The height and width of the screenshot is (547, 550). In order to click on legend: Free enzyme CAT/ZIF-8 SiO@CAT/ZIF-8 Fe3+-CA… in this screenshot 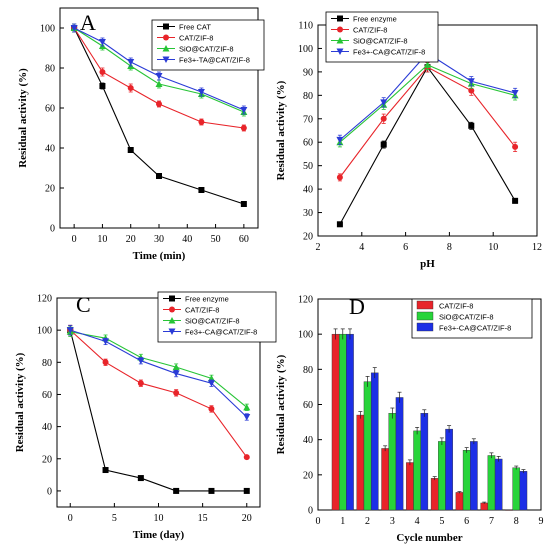, I will do `click(382, 37)`.